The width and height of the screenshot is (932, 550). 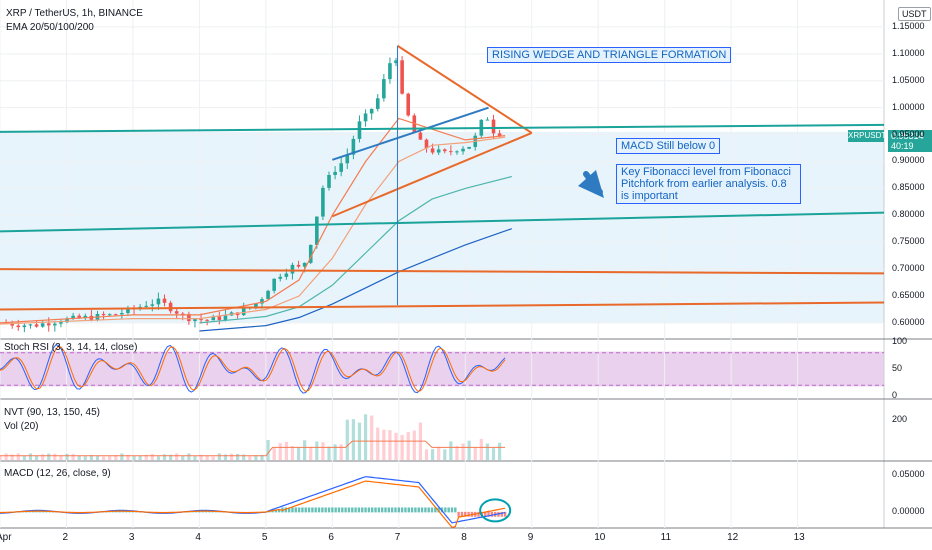 What do you see at coordinates (908, 295) in the screenshot?
I see `y-tick-label: 0.65000` at bounding box center [908, 295].